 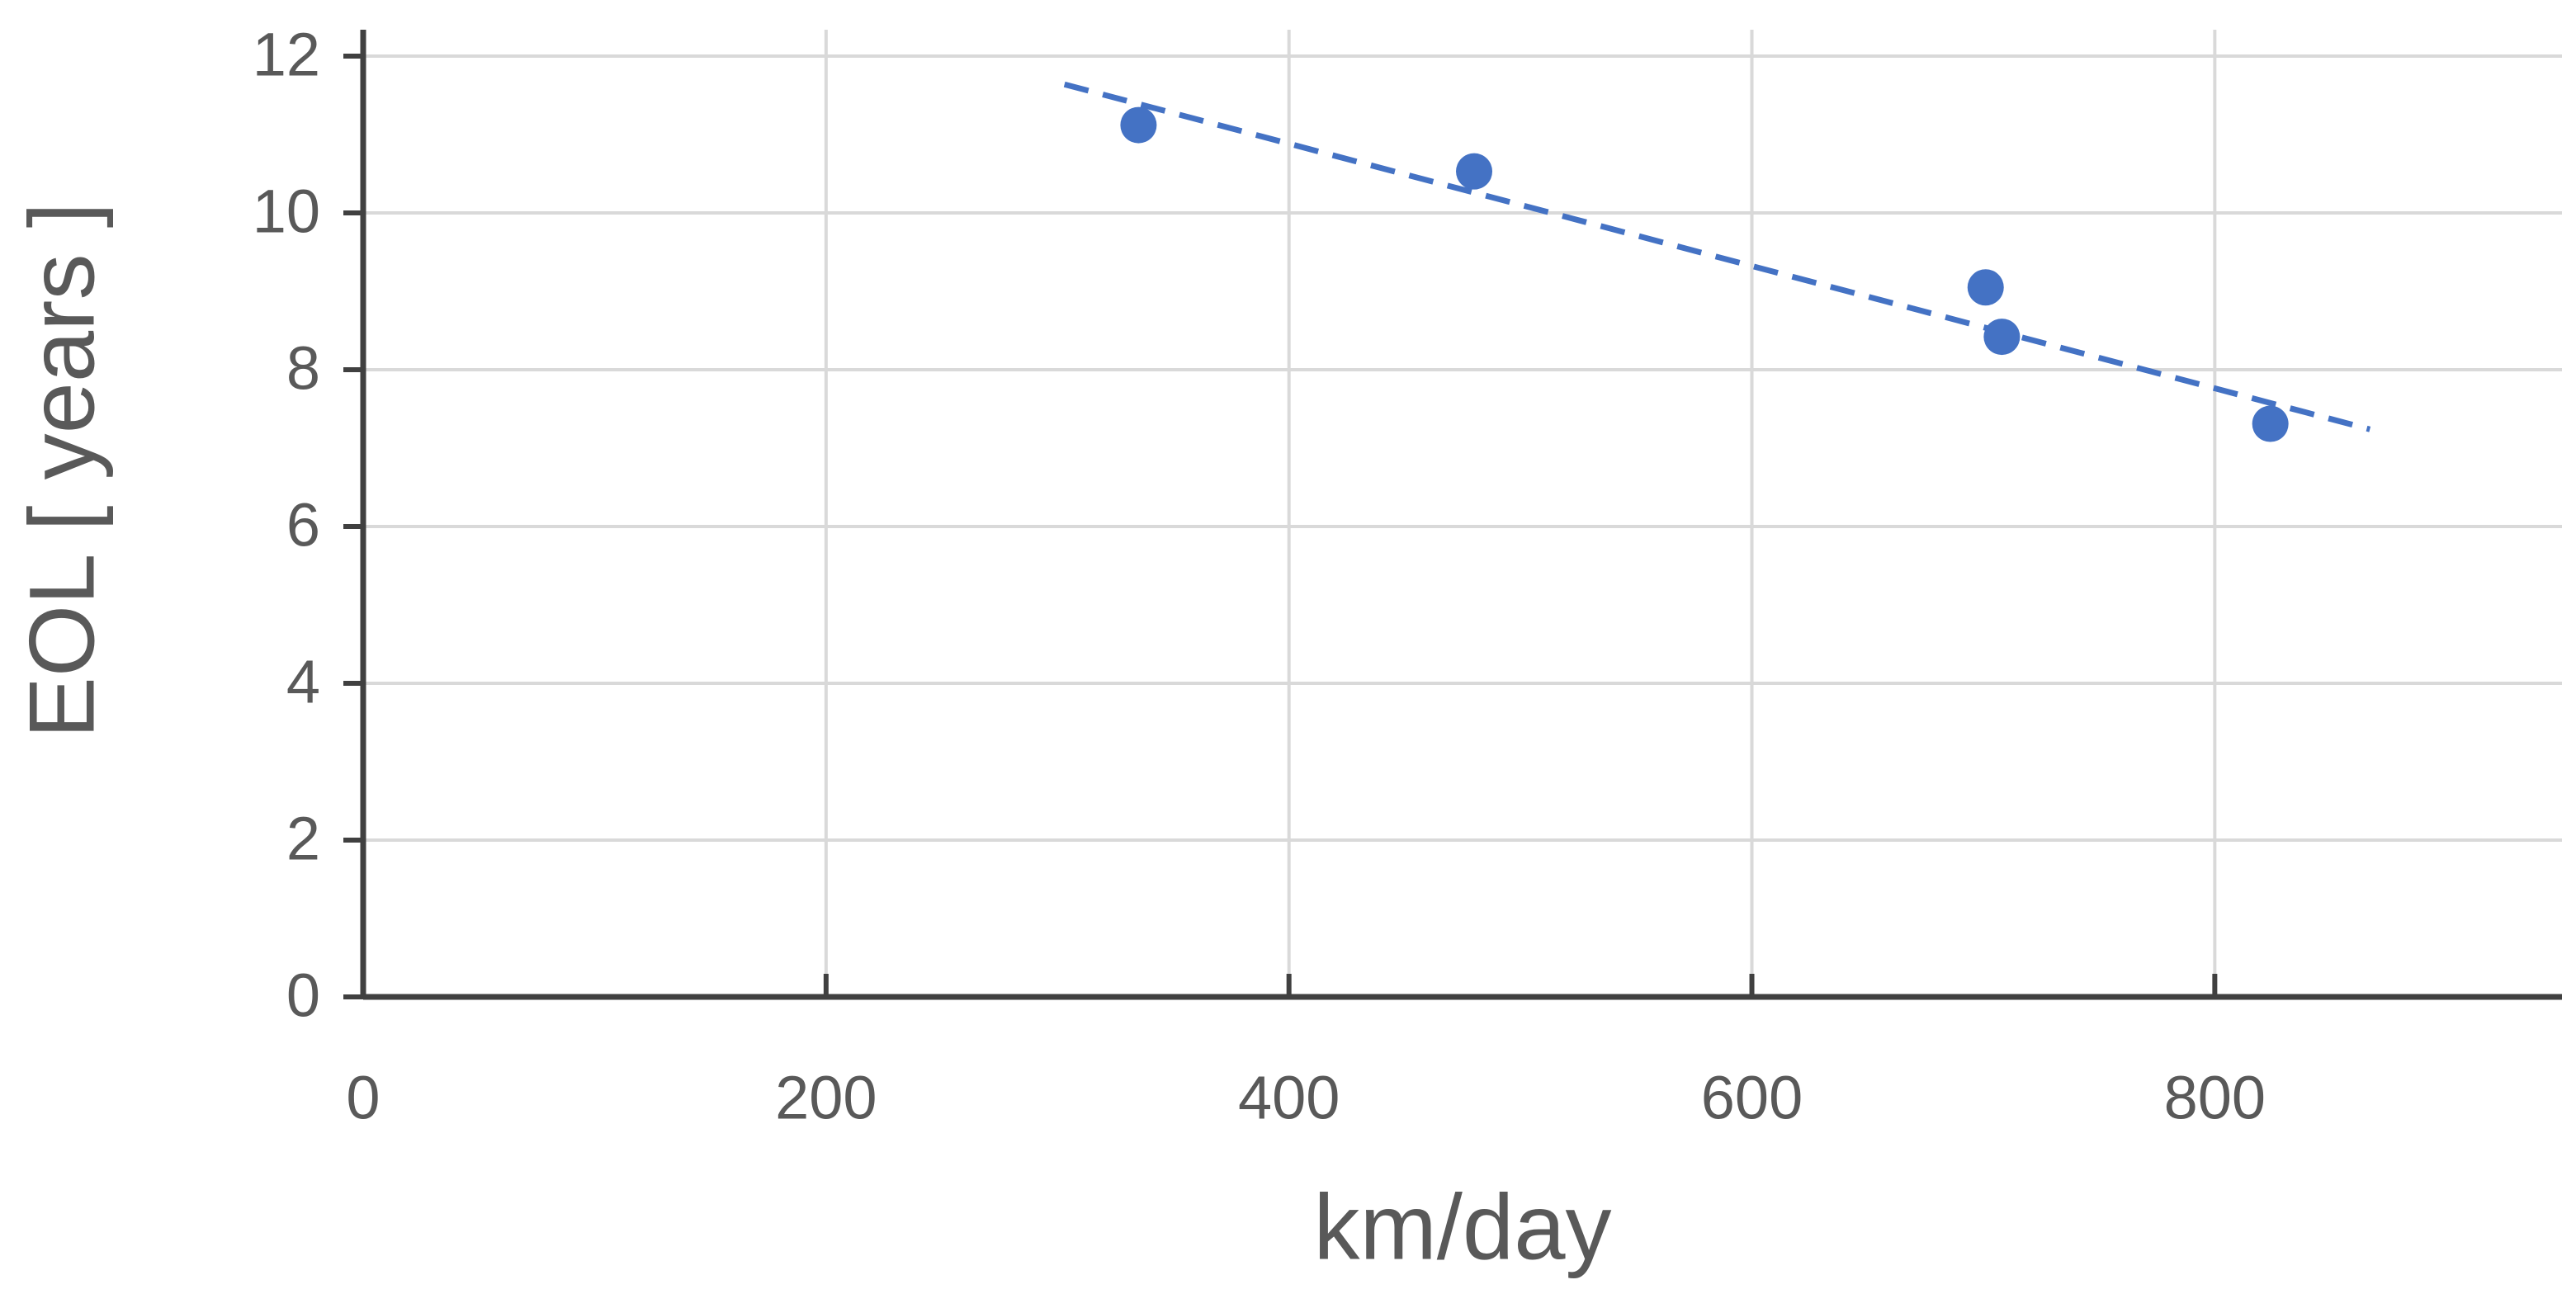 What do you see at coordinates (286, 55) in the screenshot?
I see `y-tick-label: 12` at bounding box center [286, 55].